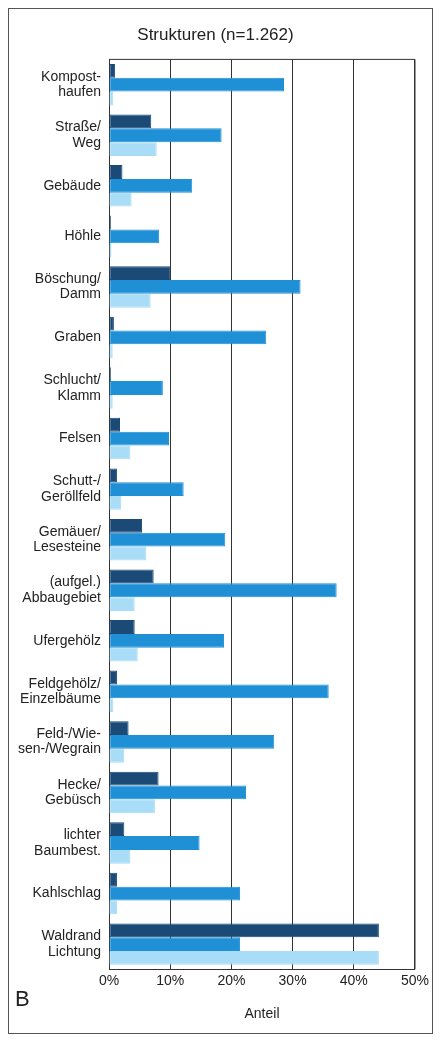  Describe the element at coordinates (67, 639) in the screenshot. I see `y-tick-label: Ufergehölz` at that location.